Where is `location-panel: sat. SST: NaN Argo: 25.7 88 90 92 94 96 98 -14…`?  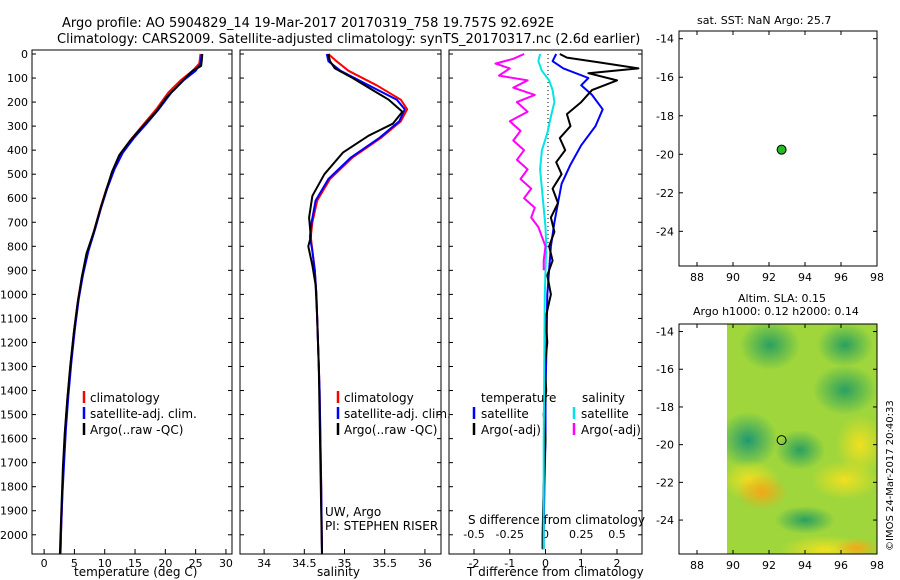 location-panel: sat. SST: NaN Argo: 25.7 88 90 92 94 96 98 -14… is located at coordinates (770, 149).